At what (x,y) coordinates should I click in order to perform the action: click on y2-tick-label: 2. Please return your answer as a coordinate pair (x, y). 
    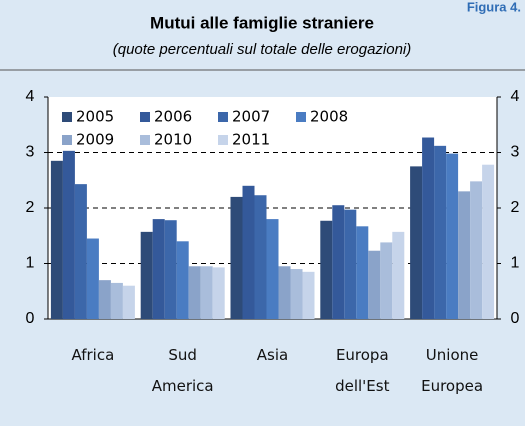
    Looking at the image, I should click on (515, 207).